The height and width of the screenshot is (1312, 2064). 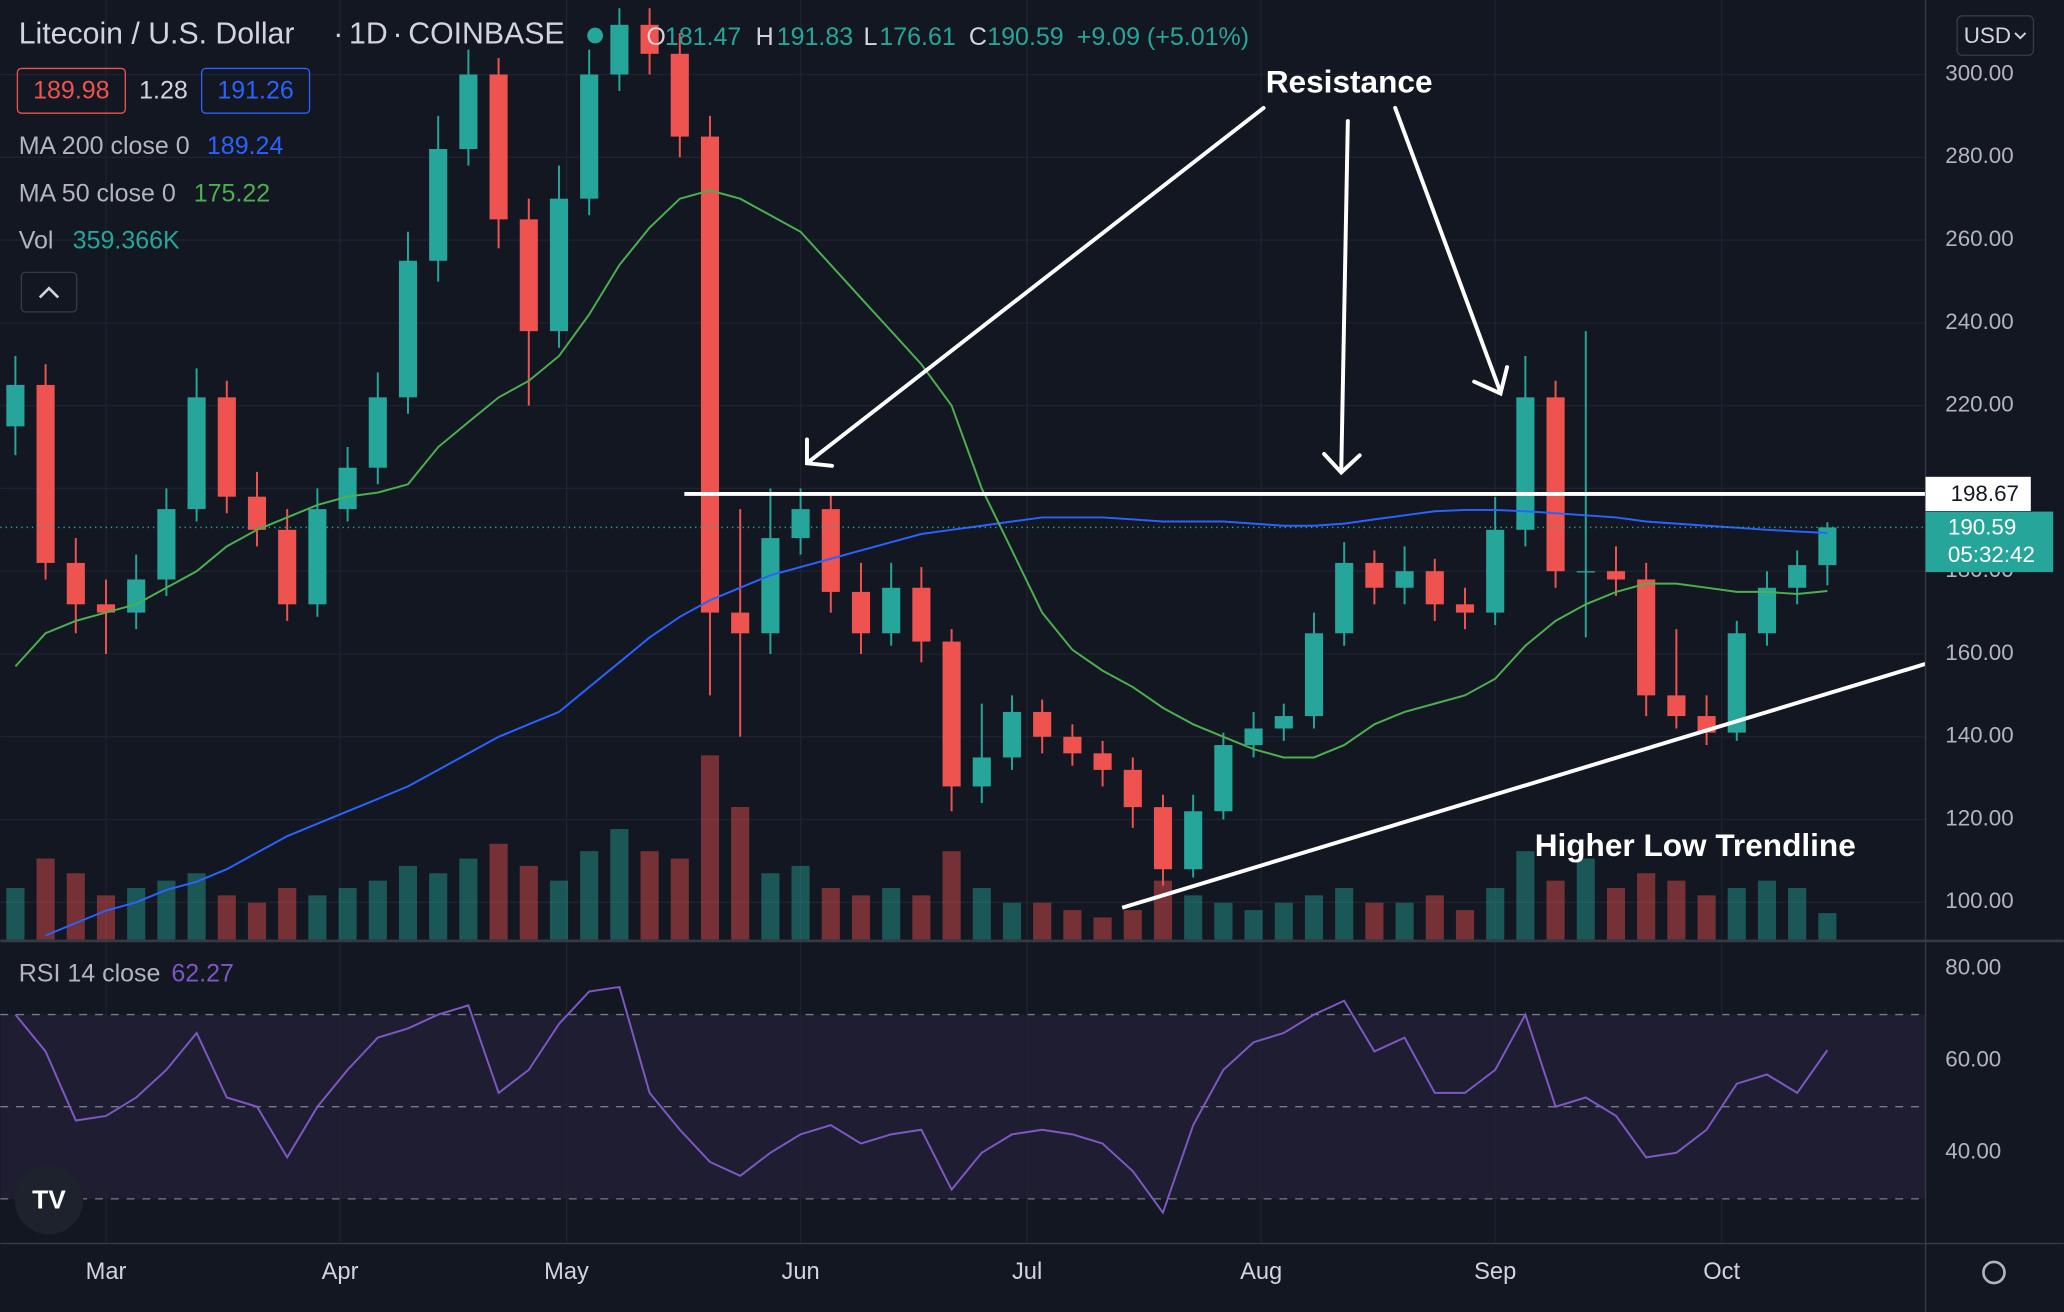 I want to click on bid: 189.98, so click(x=71, y=91).